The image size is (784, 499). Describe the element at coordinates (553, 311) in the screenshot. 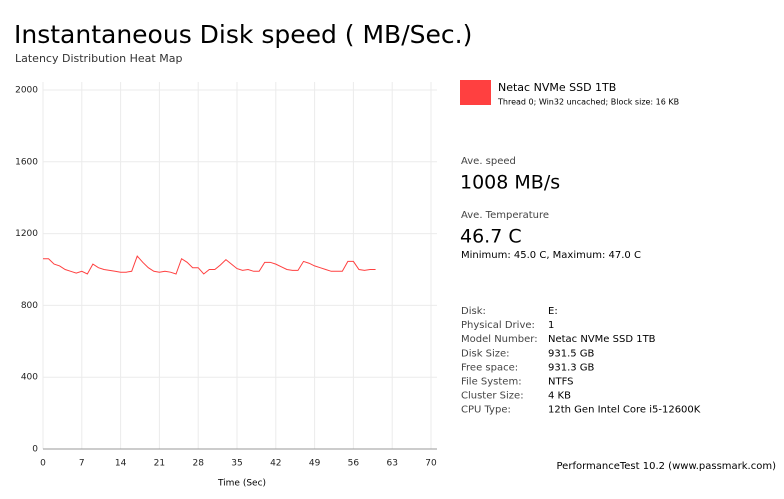

I see `info-value: E:` at that location.